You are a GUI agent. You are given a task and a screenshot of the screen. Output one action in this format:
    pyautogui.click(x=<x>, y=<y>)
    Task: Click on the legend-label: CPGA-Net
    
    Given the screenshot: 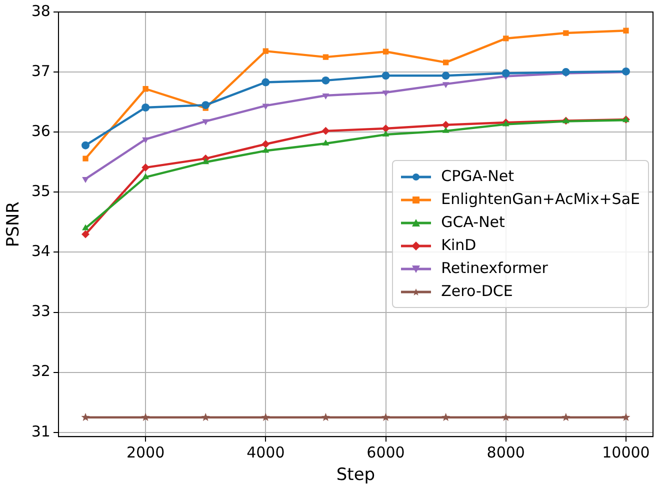 What is the action you would take?
    pyautogui.click(x=477, y=176)
    